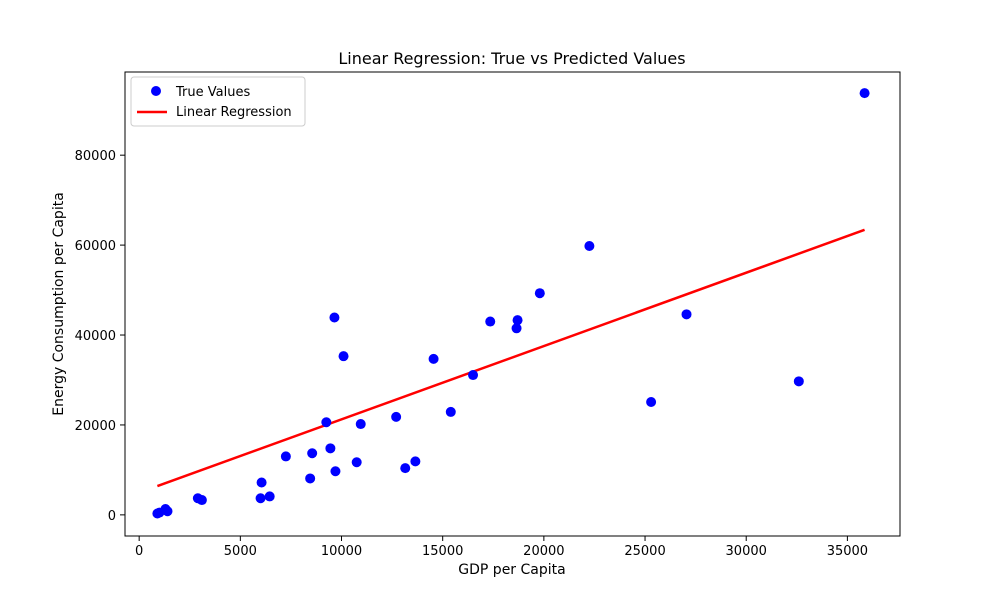 The image size is (1000, 600). Describe the element at coordinates (112, 516) in the screenshot. I see `y-tick-label: 0` at that location.